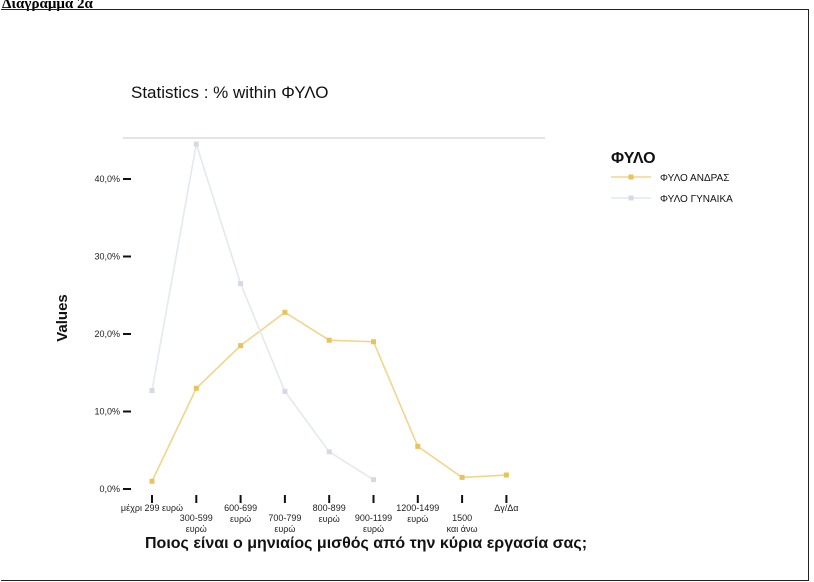 The image size is (814, 582). What do you see at coordinates (506, 508) in the screenshot?
I see `x-tick-label: Δγ/Δα` at bounding box center [506, 508].